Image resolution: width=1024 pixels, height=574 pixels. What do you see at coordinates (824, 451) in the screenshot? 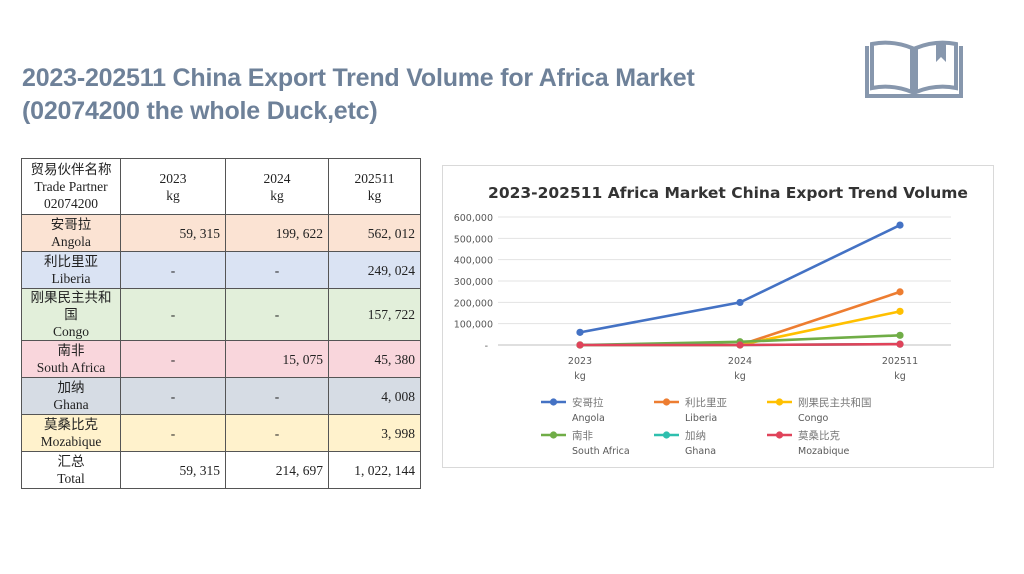
I see `legend-label-en: Mozabique` at bounding box center [824, 451].